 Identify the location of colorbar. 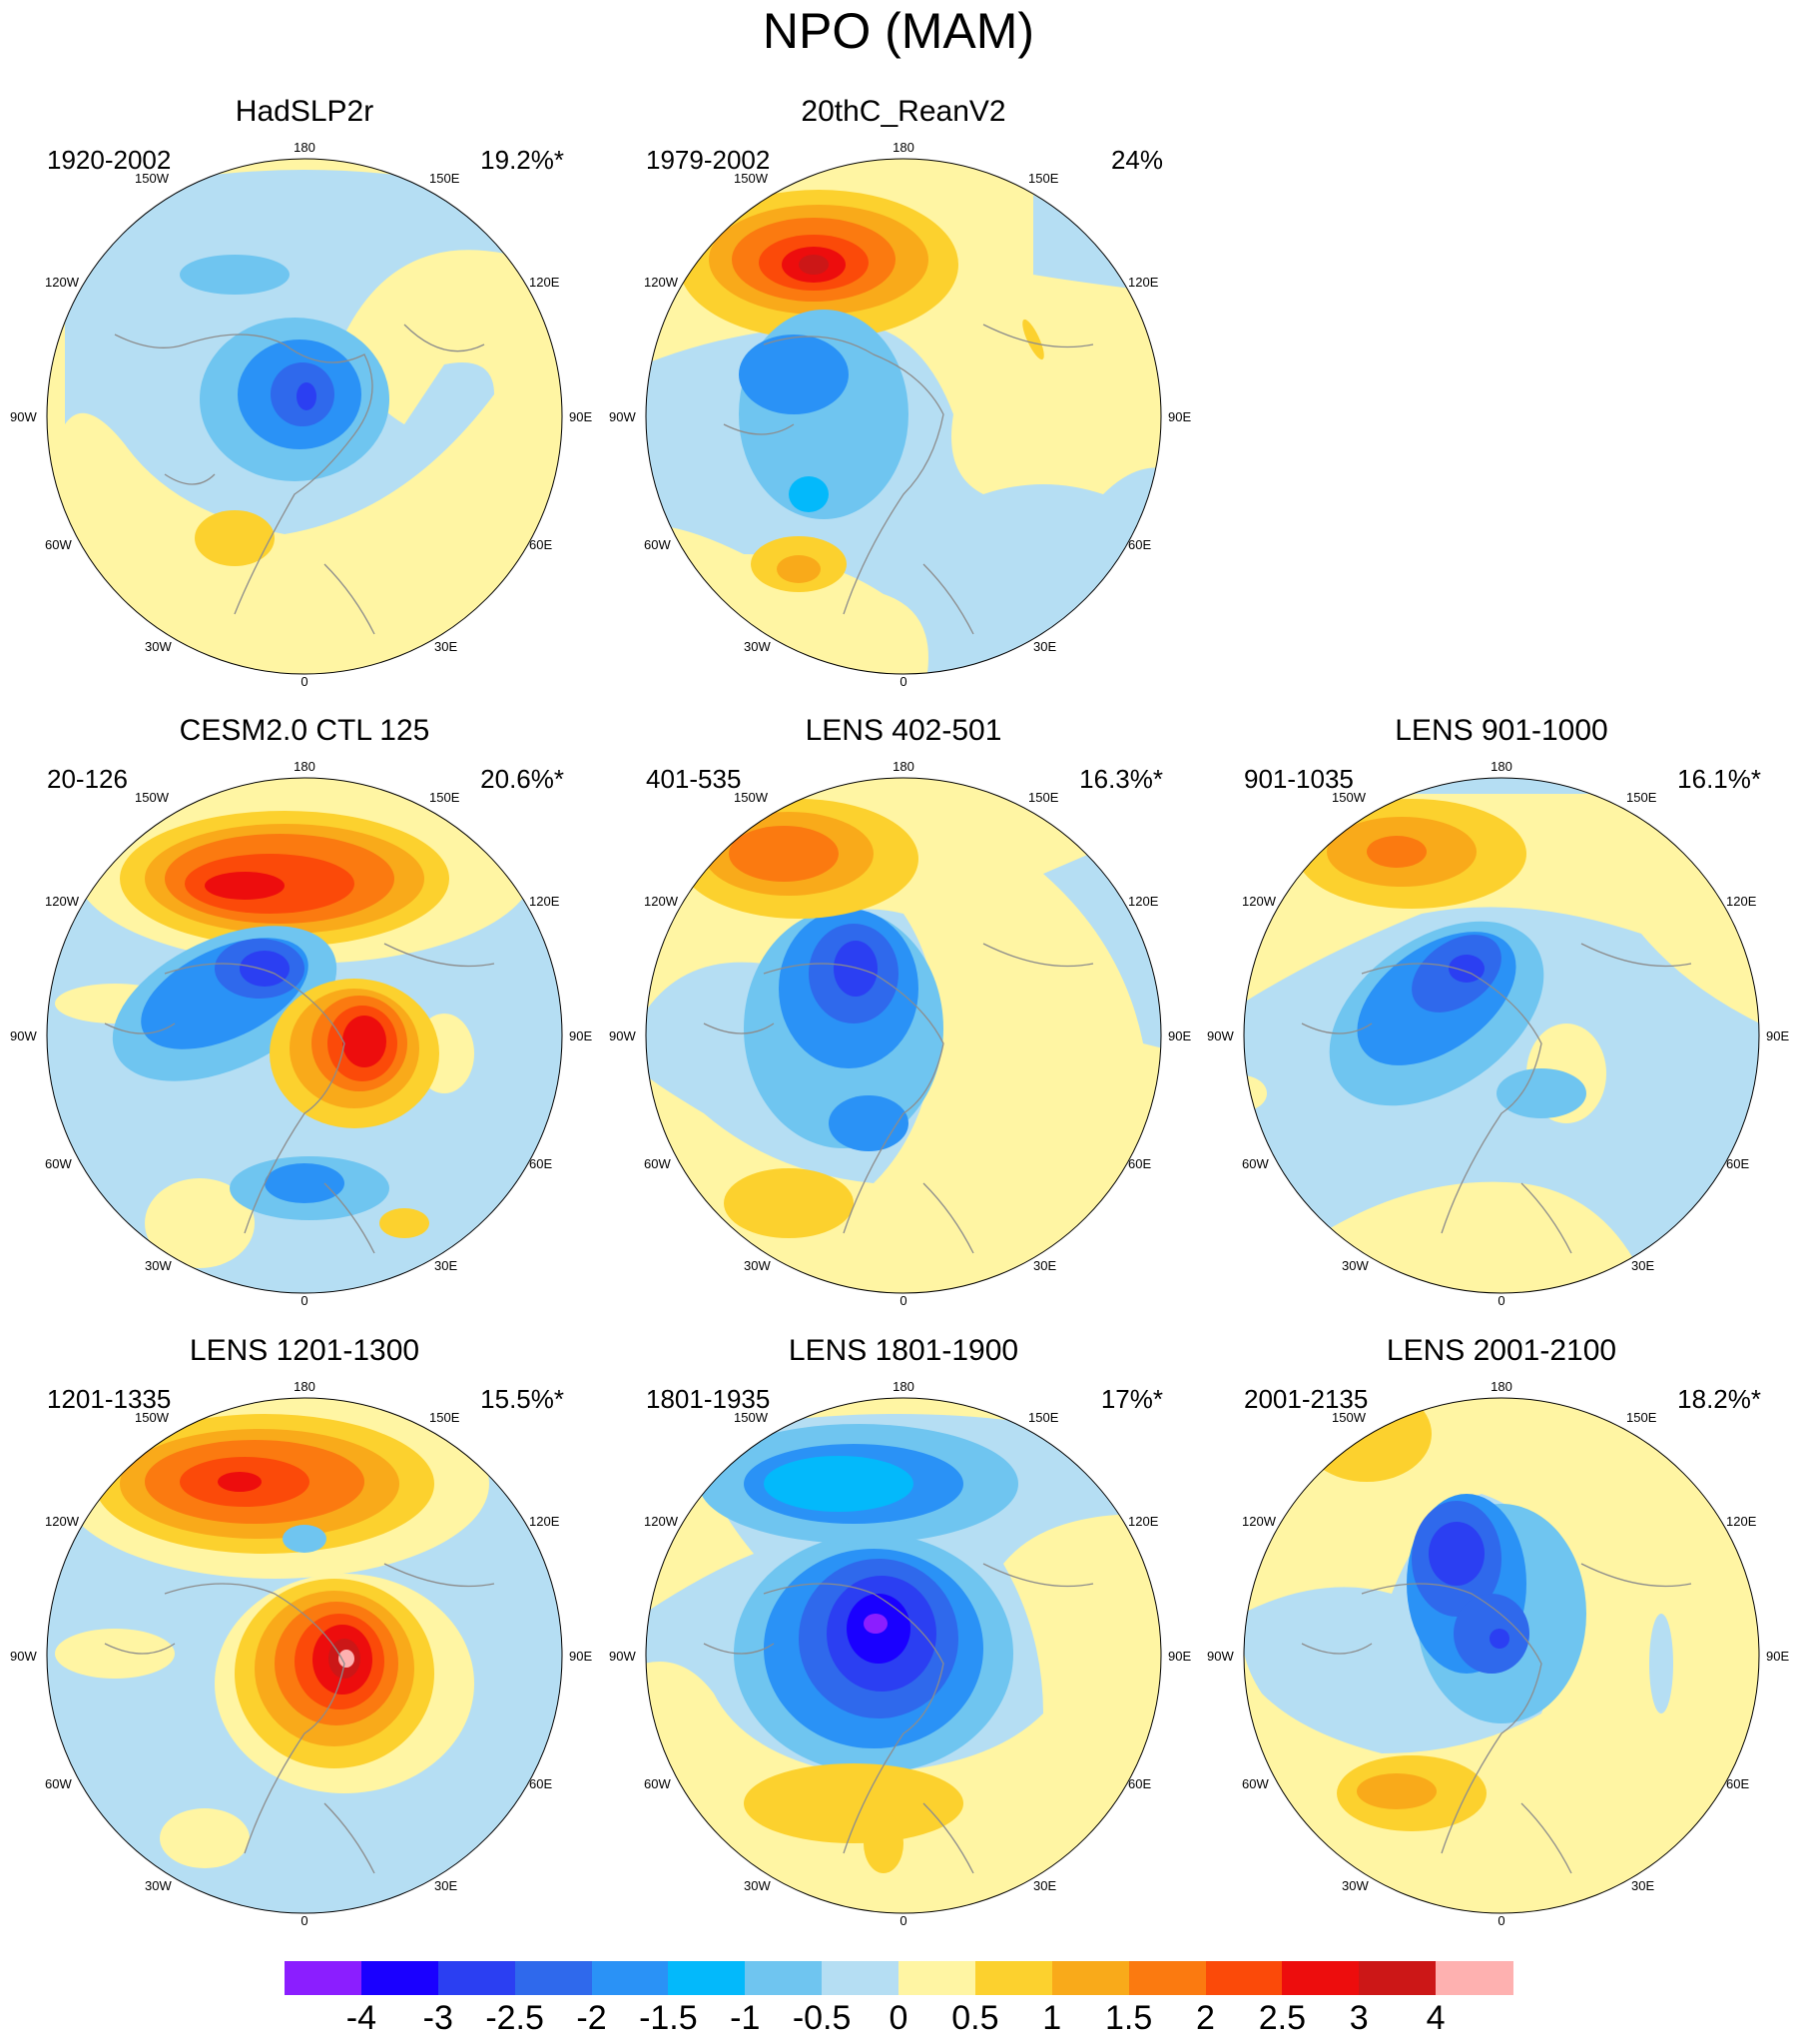
(899, 1978).